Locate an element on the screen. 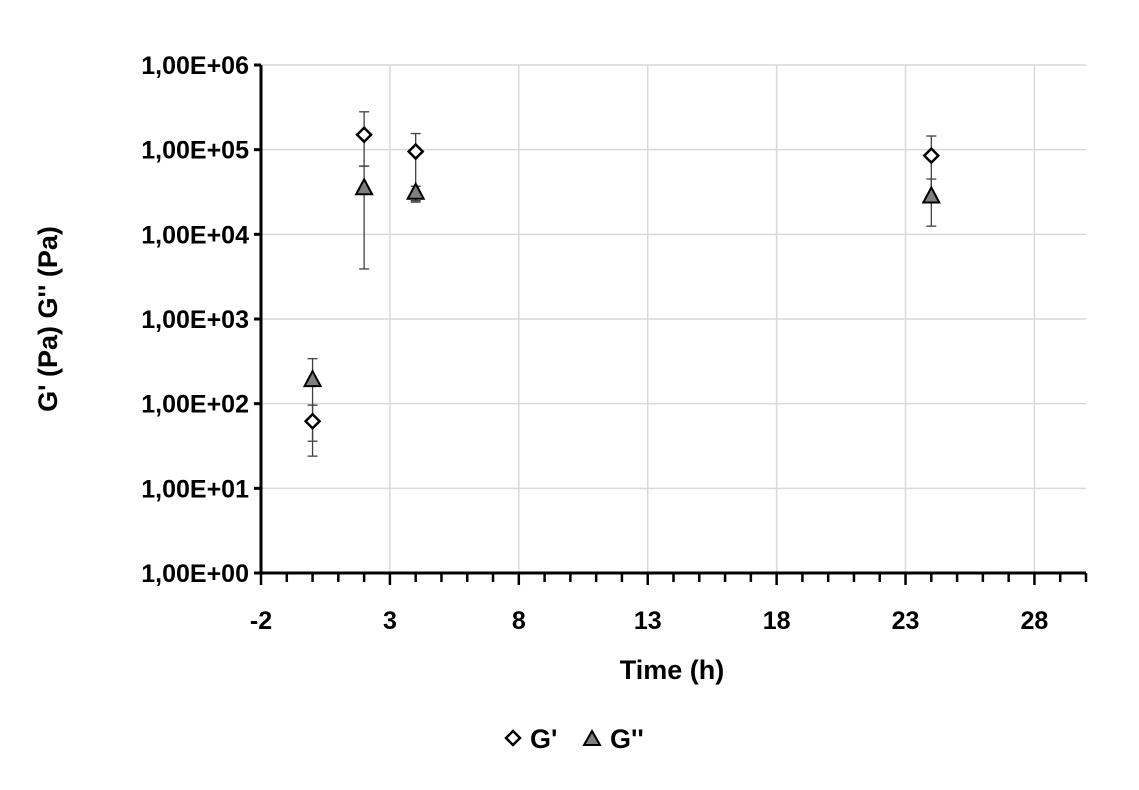  legend-label-g-double-prime: G'' is located at coordinates (627, 739).